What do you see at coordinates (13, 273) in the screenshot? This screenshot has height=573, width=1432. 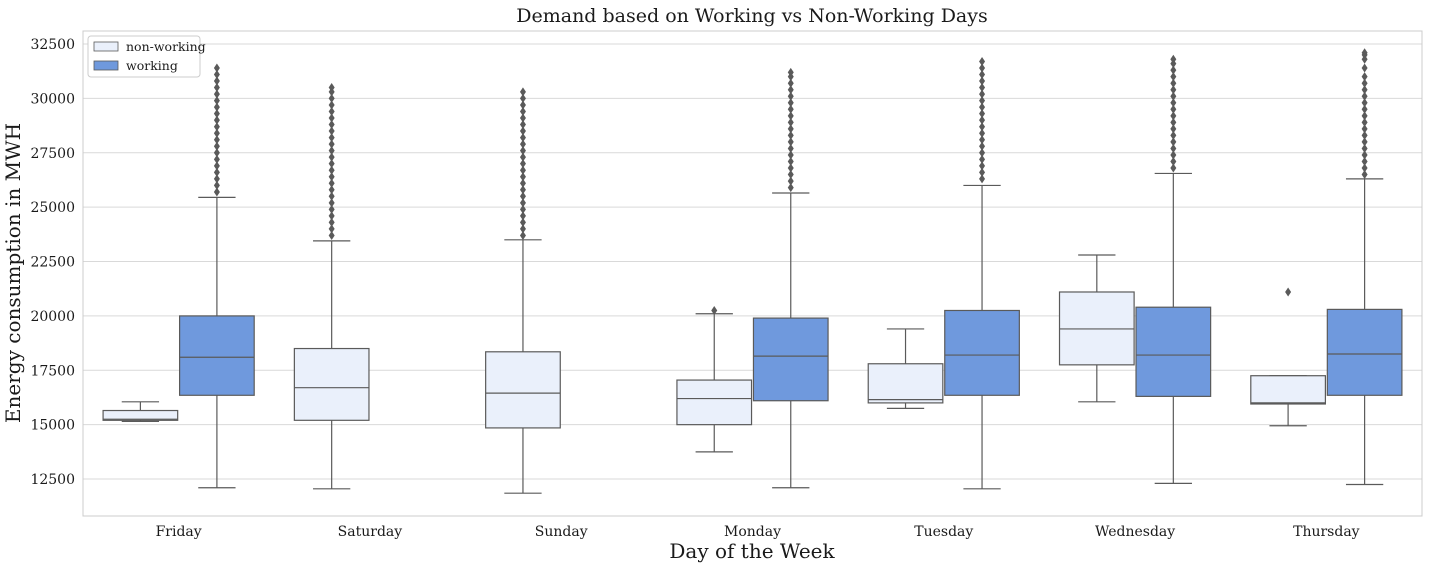 I see `y-axis-title: Energy consumption in MWH` at bounding box center [13, 273].